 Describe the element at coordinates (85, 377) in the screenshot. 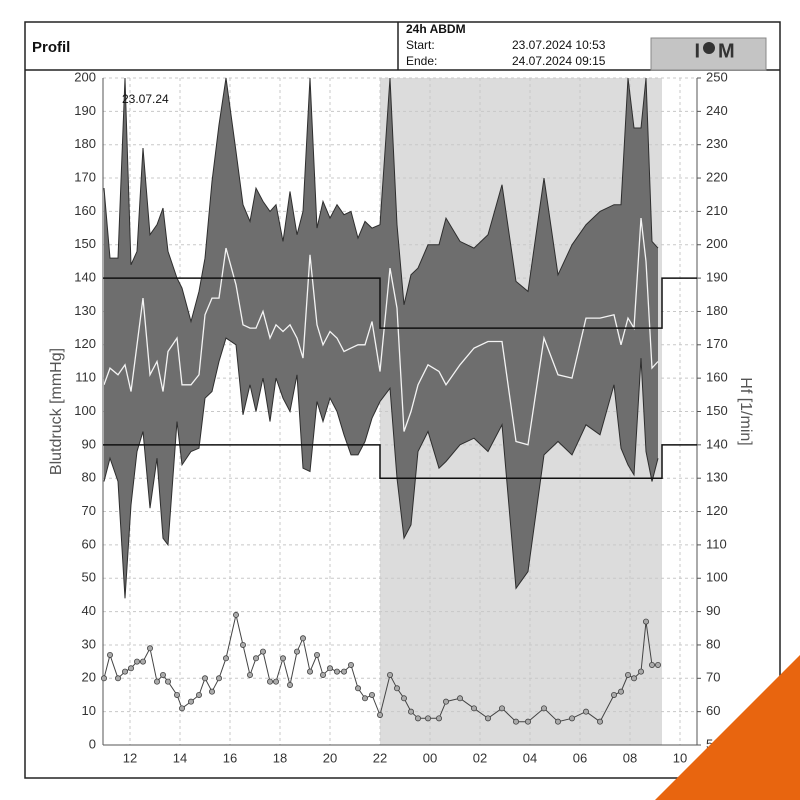

I see `y-tick-label: 110` at that location.